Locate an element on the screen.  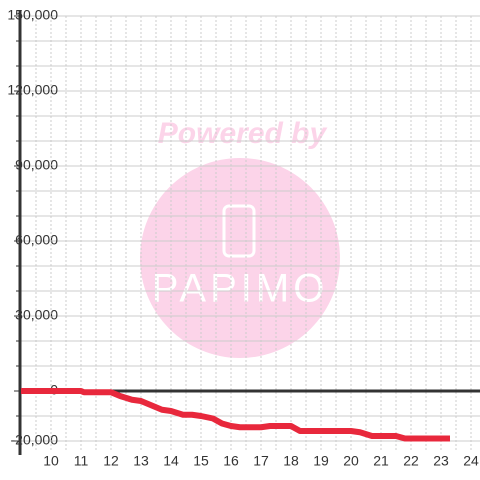
x-tick-label: 22 is located at coordinates (411, 461).